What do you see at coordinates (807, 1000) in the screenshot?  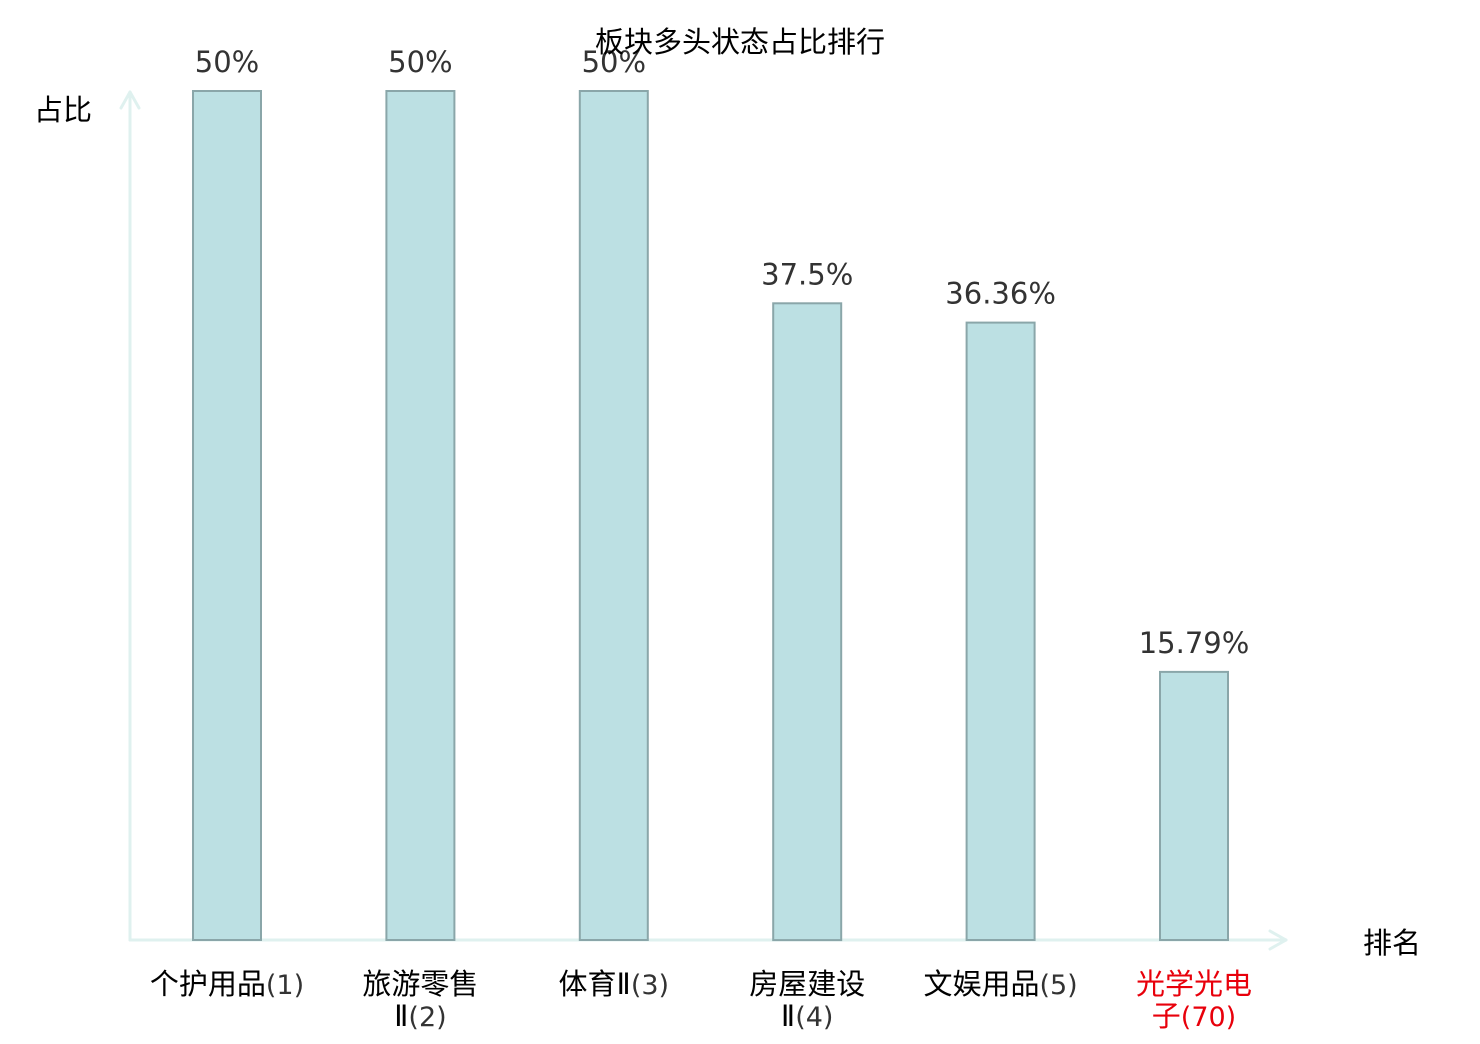 I see `x-tick-label-4: 房屋建设 Ⅱ(4)` at bounding box center [807, 1000].